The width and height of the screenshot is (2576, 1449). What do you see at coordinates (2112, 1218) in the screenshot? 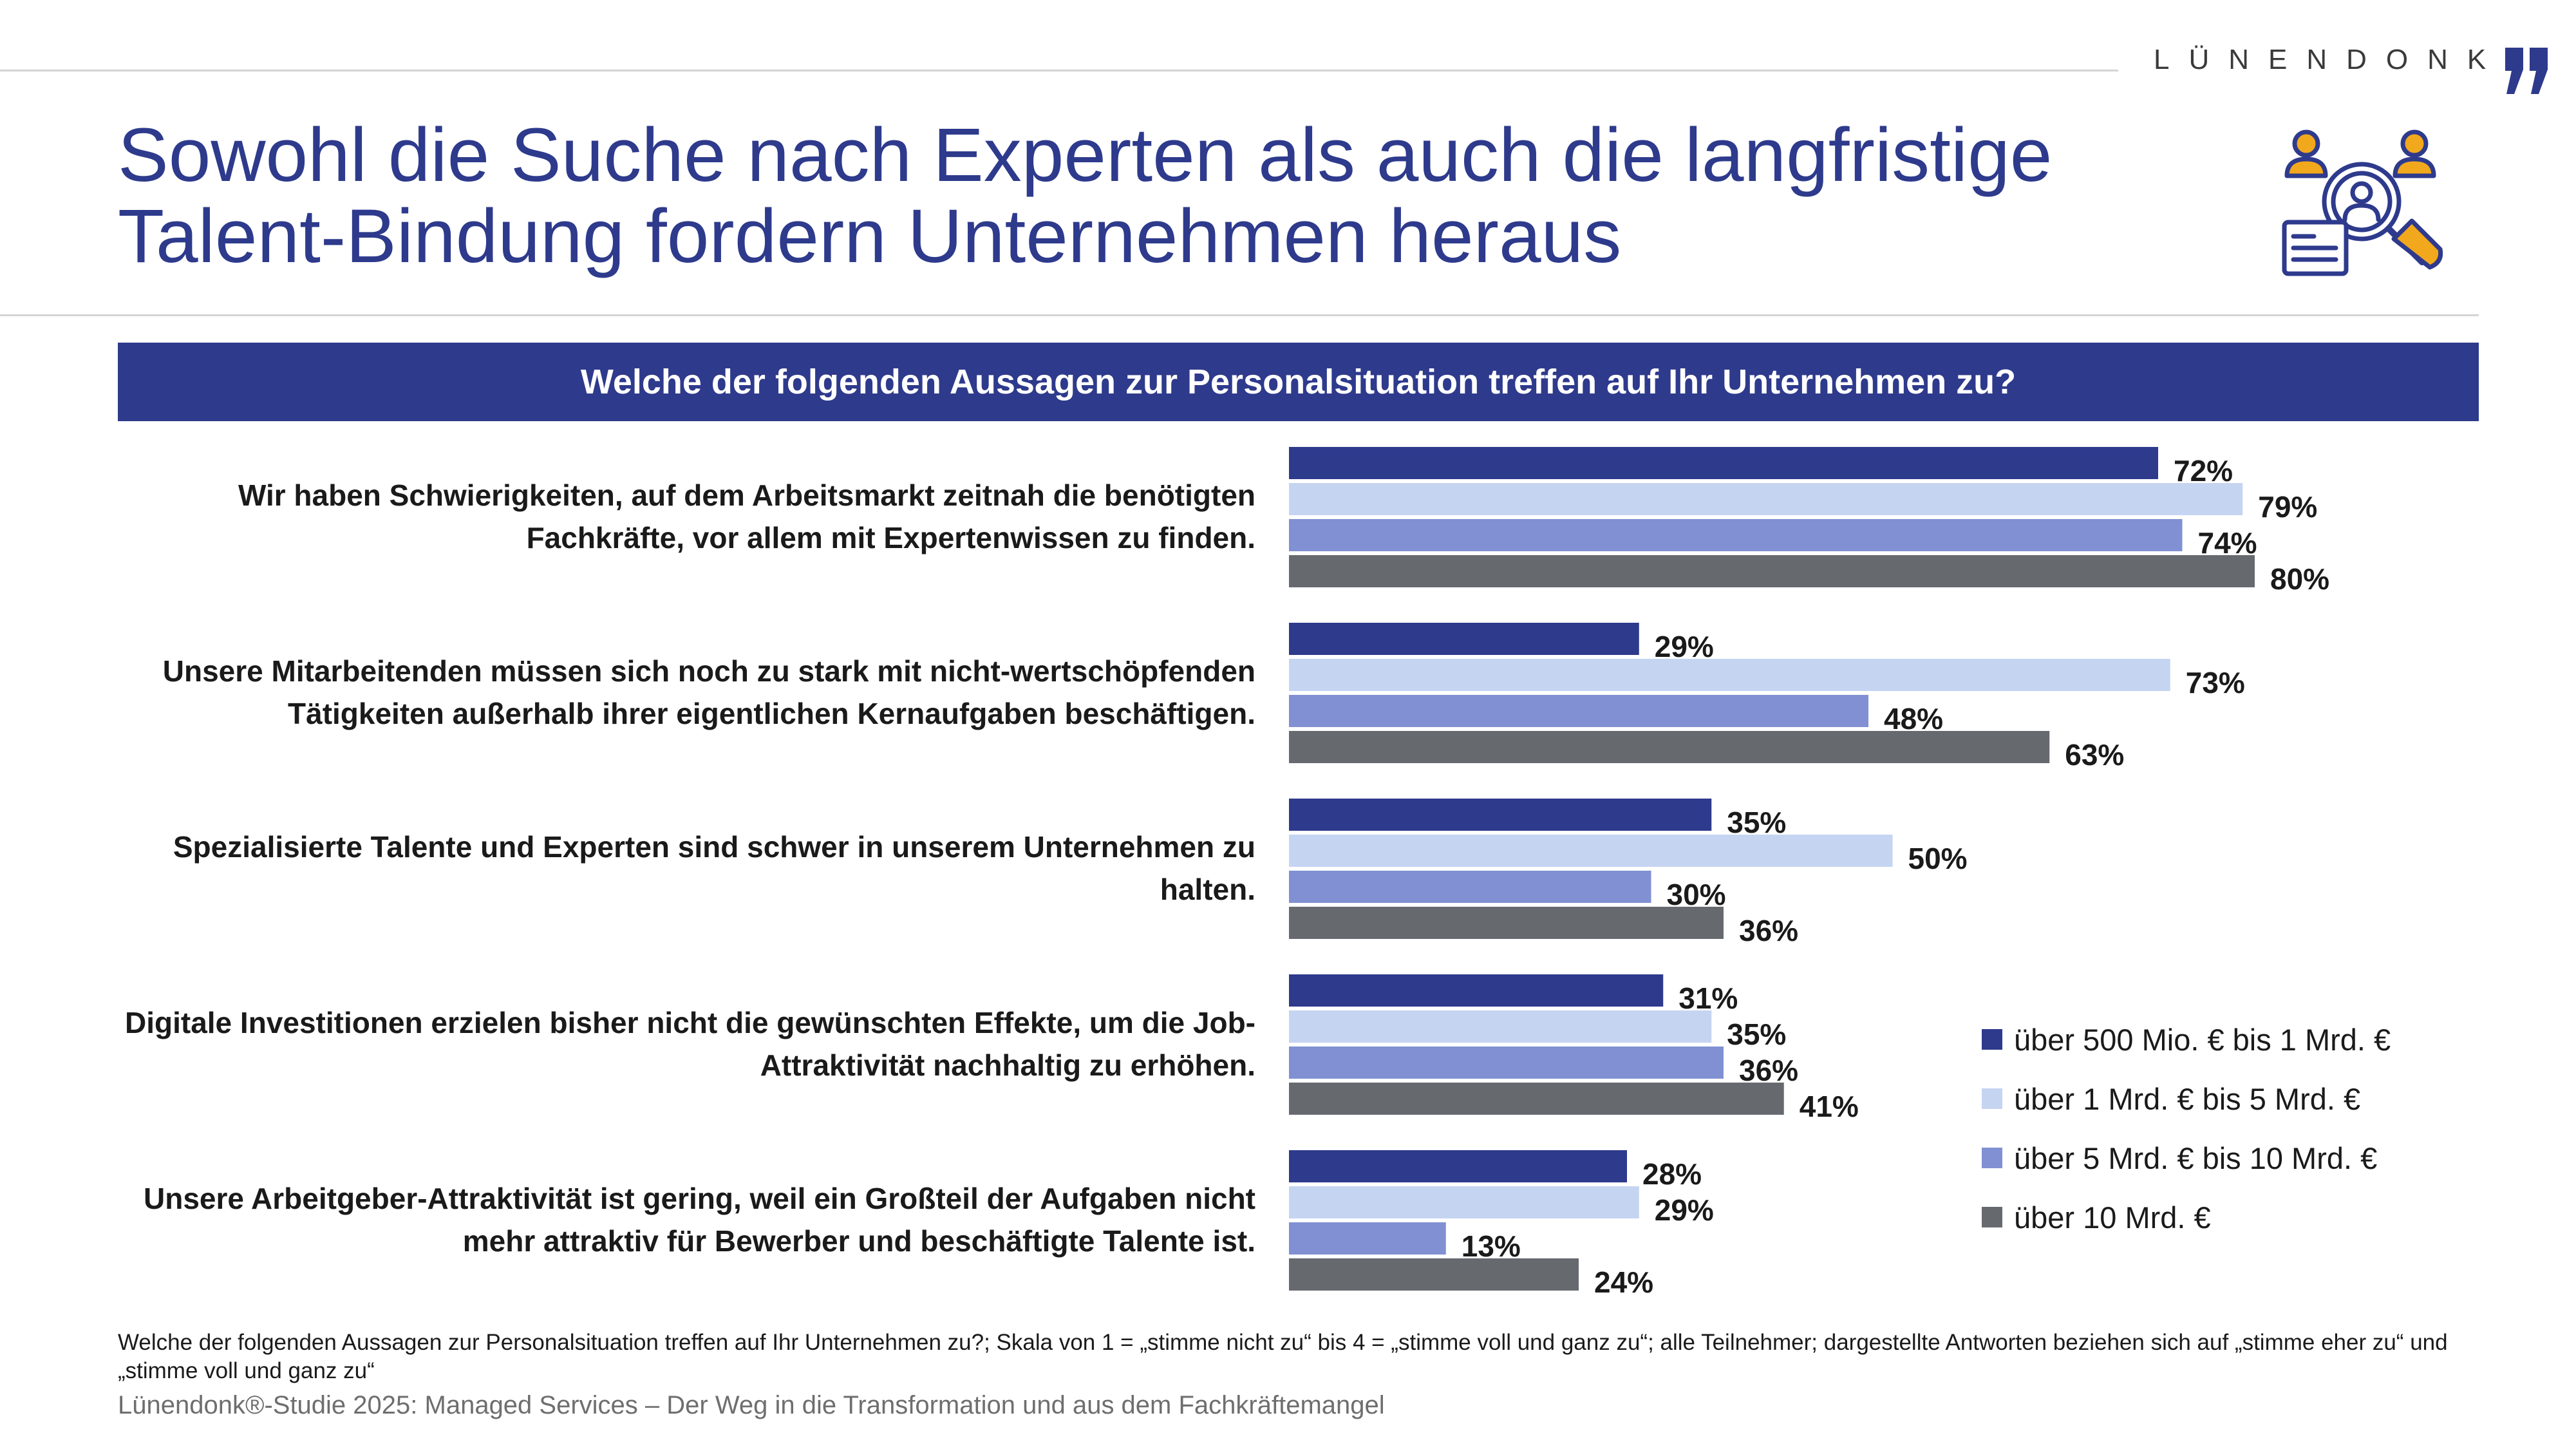
I see `legend-label: über 10 Mrd. €` at bounding box center [2112, 1218].